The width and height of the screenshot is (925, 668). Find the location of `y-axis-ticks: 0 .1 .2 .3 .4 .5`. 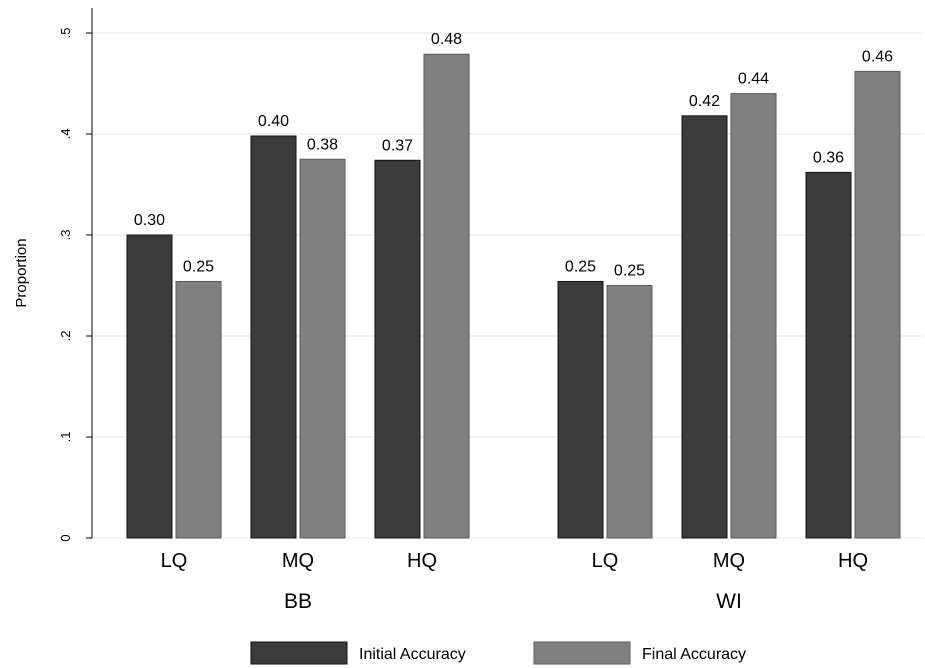

y-axis-ticks: 0 .1 .2 .3 .4 .5 is located at coordinates (75, 285).